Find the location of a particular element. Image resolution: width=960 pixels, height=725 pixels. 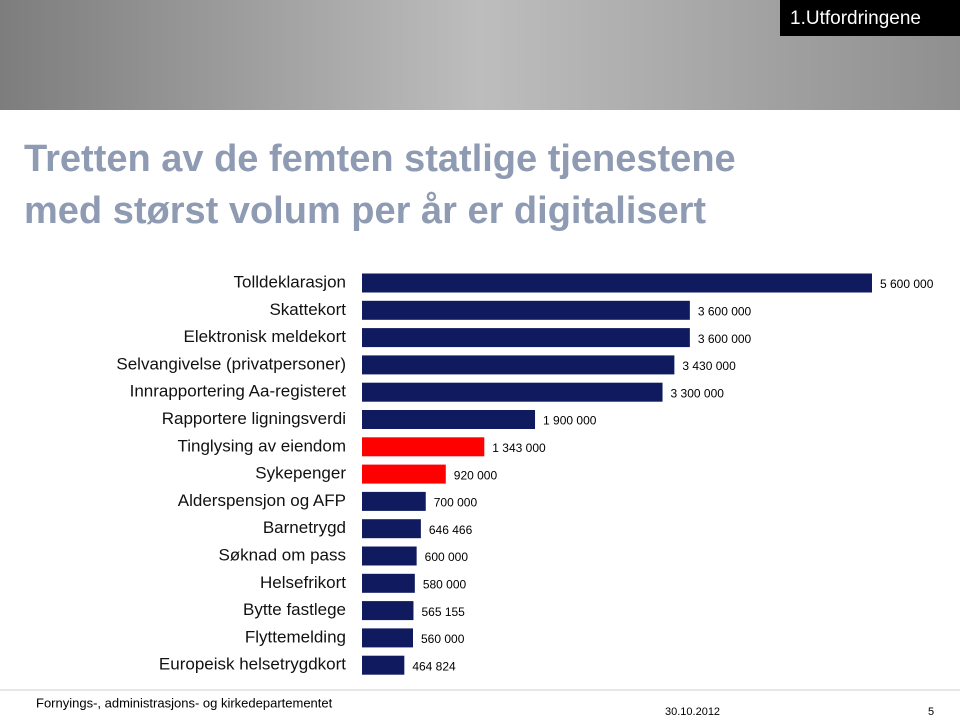

value-label: 3 430 000 is located at coordinates (709, 366).